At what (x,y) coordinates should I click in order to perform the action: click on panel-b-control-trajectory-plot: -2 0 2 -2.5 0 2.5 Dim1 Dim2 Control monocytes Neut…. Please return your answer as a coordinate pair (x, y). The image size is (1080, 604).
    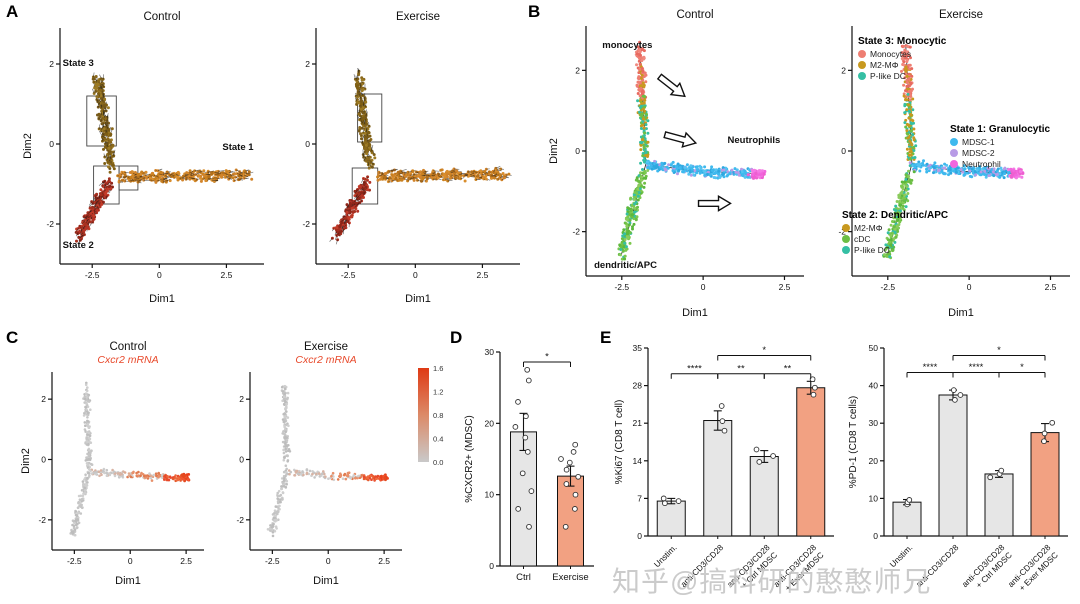
    Looking at the image, I should click on (678, 166).